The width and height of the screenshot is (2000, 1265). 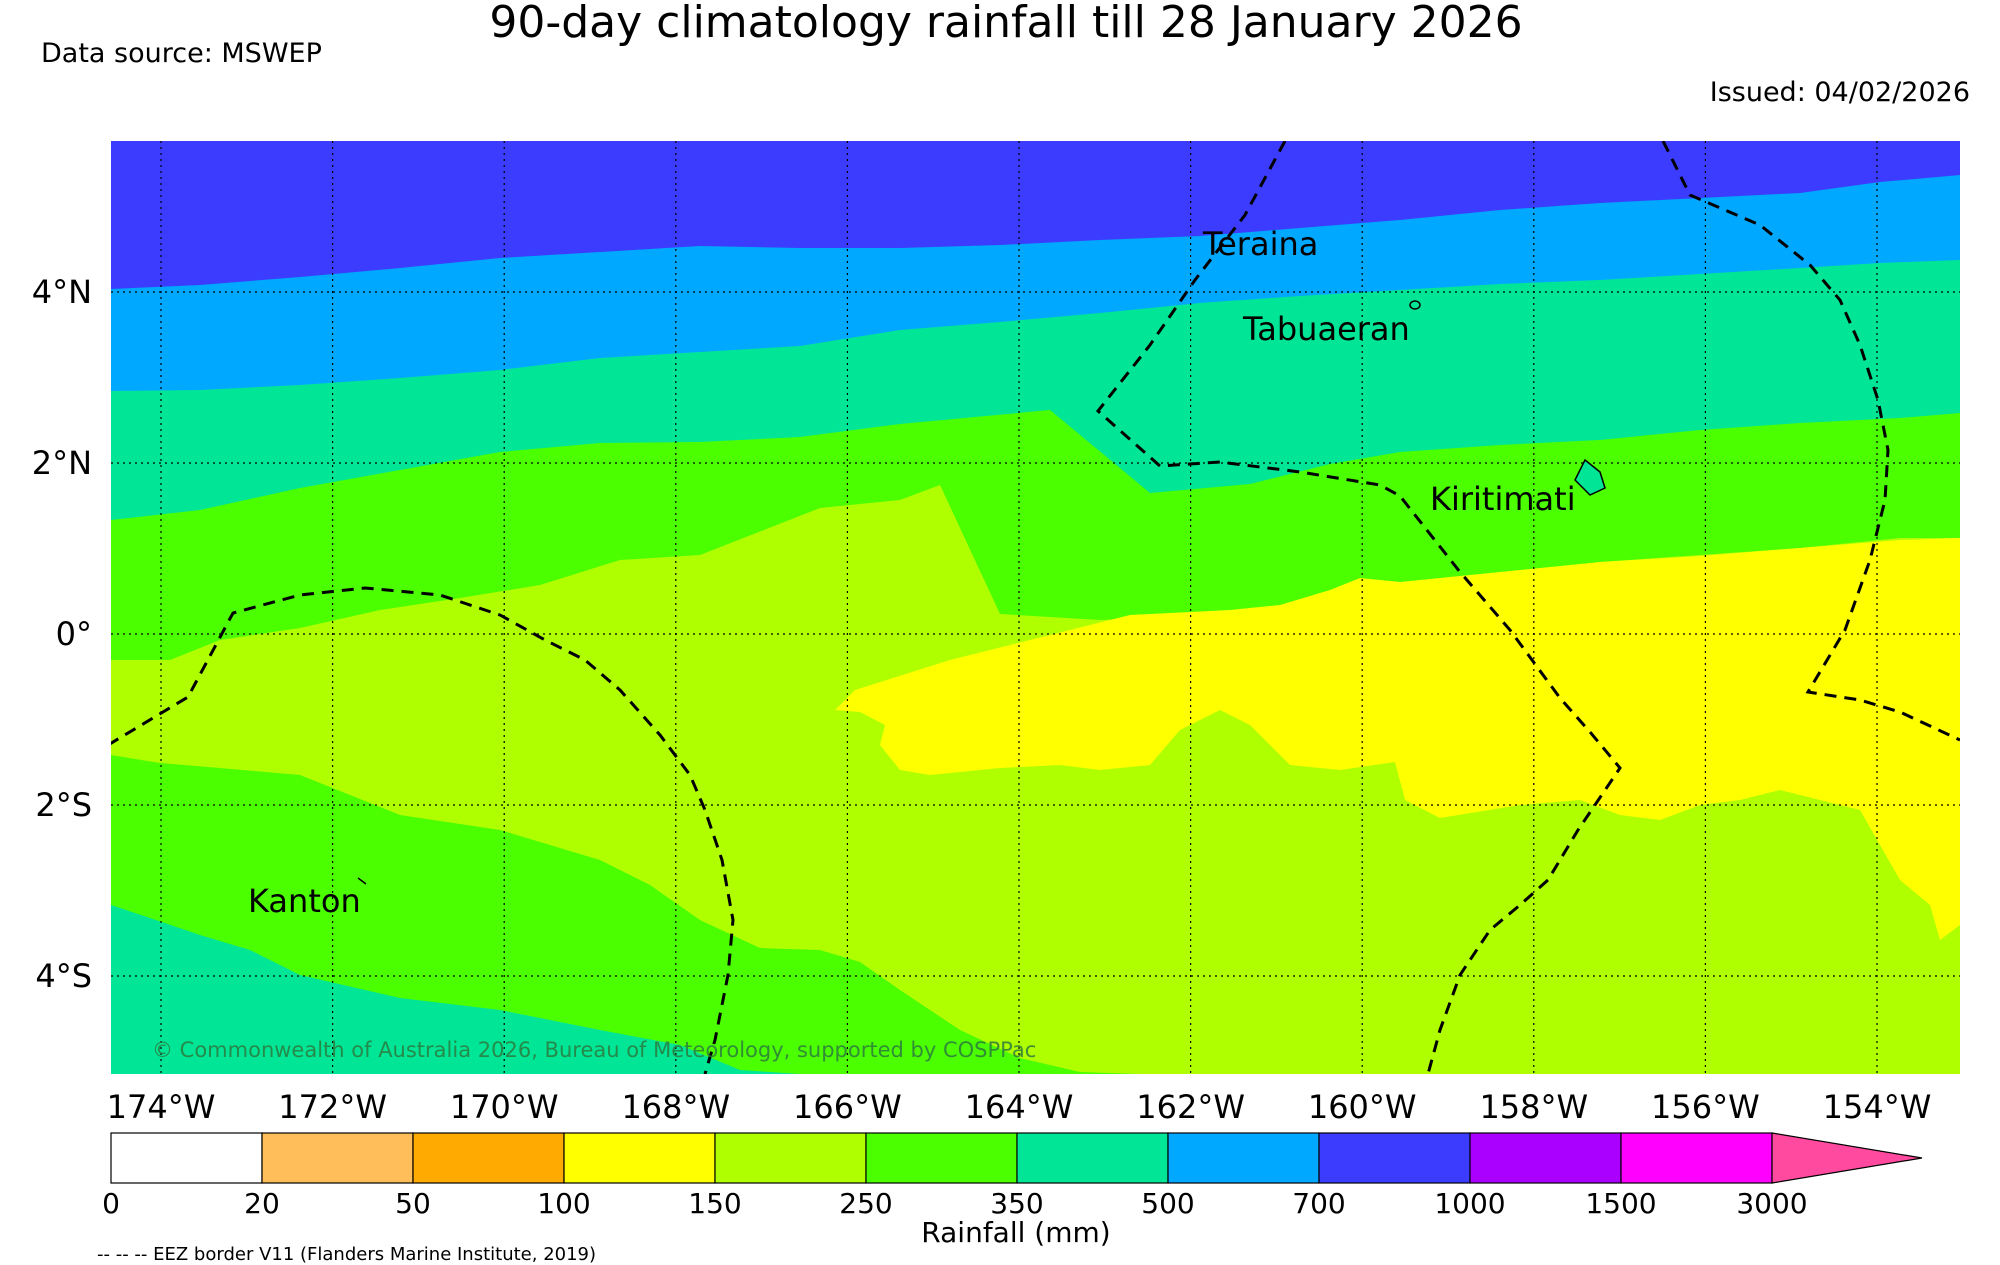 What do you see at coordinates (1469, 1203) in the screenshot?
I see `colorbar-tick-label: 1000` at bounding box center [1469, 1203].